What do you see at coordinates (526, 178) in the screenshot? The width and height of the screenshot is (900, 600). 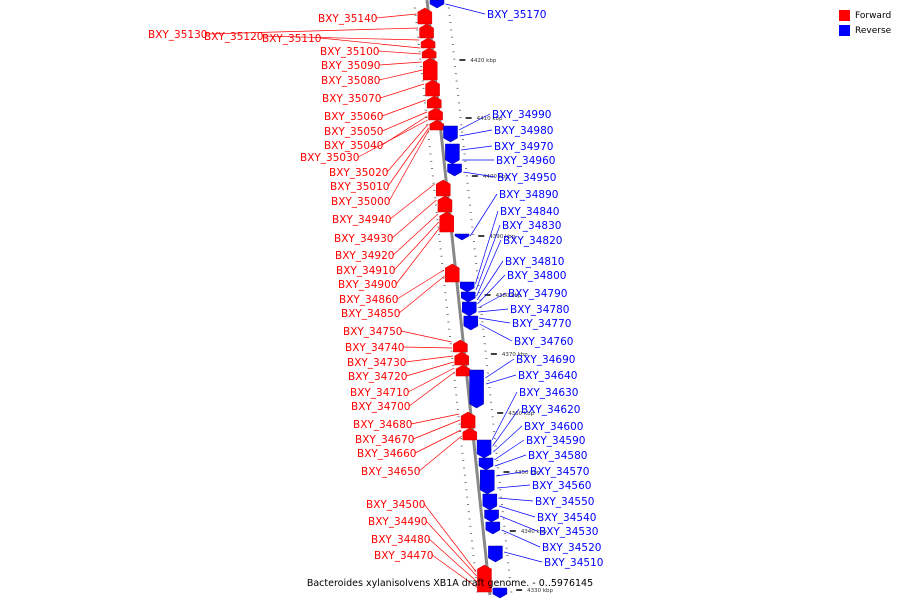 I see `reverse-gene-label: BXY_34950` at bounding box center [526, 178].